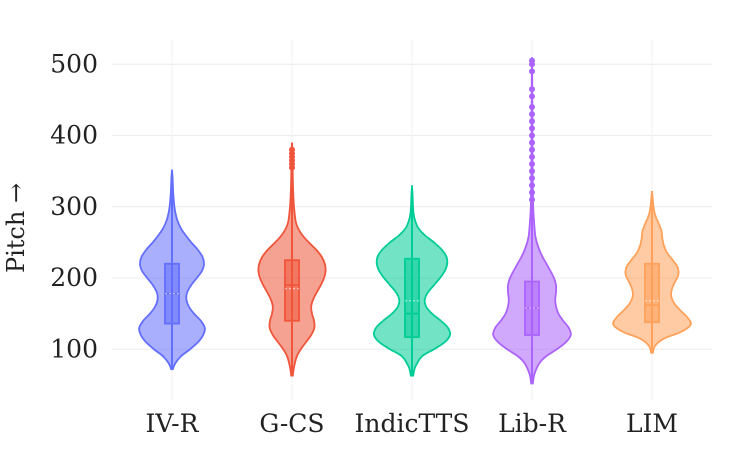 The height and width of the screenshot is (450, 750). What do you see at coordinates (291, 423) in the screenshot?
I see `x-tick-label-g-cs: G-CS` at bounding box center [291, 423].